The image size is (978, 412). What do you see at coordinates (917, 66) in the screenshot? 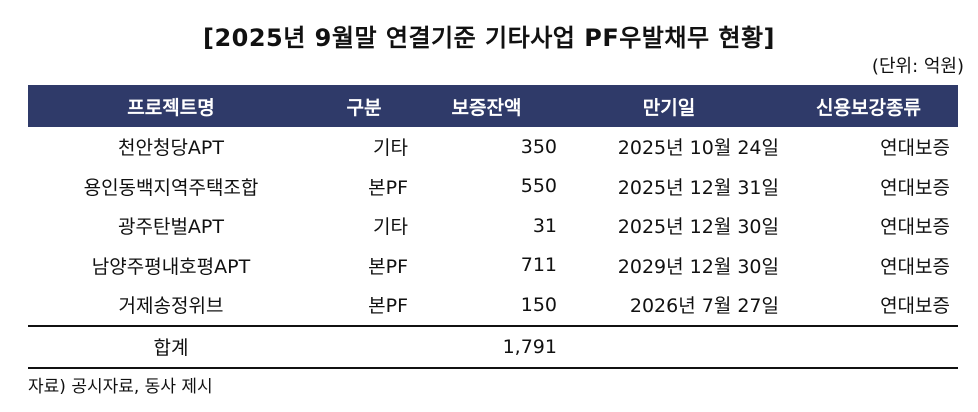
I see `unit-label: (단위: 억원)` at bounding box center [917, 66].